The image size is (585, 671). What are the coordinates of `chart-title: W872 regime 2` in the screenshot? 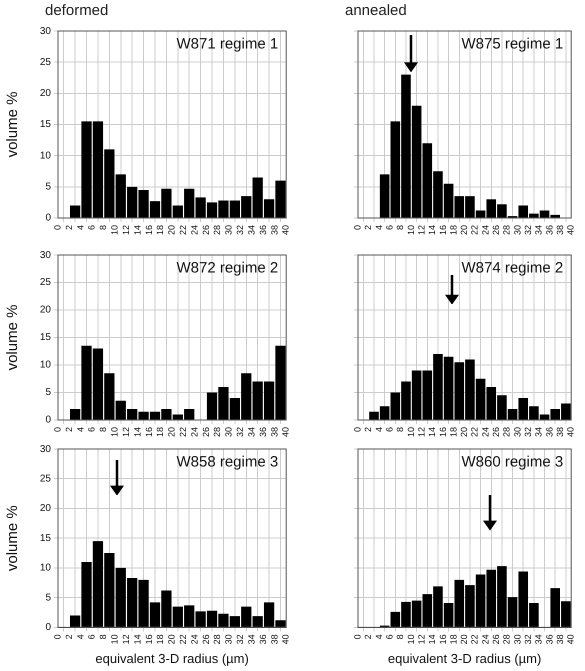 It's located at (227, 268).